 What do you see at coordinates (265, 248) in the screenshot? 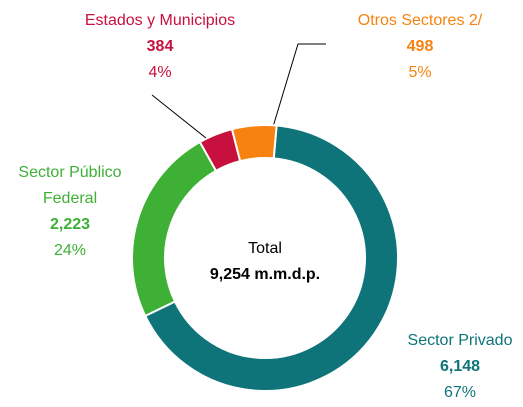
I see `center-title: Total` at bounding box center [265, 248].